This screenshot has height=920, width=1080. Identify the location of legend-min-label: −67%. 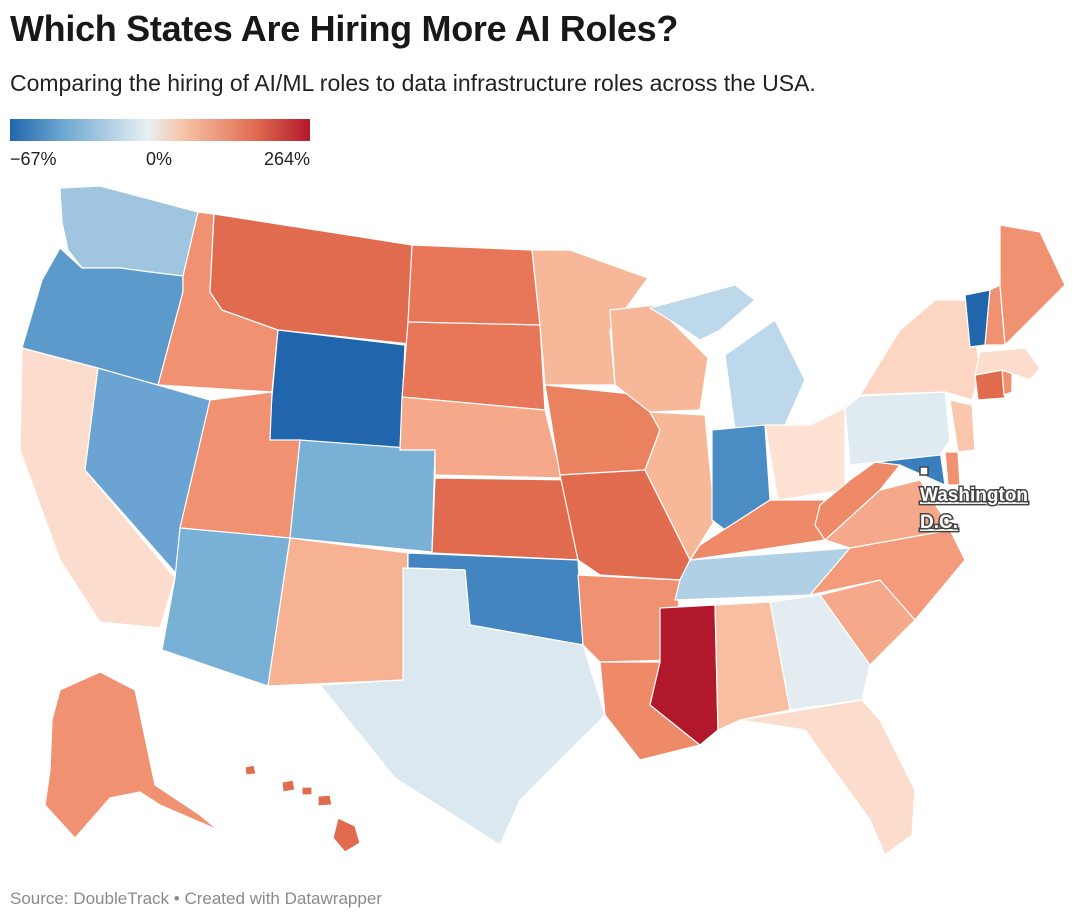
(33, 159).